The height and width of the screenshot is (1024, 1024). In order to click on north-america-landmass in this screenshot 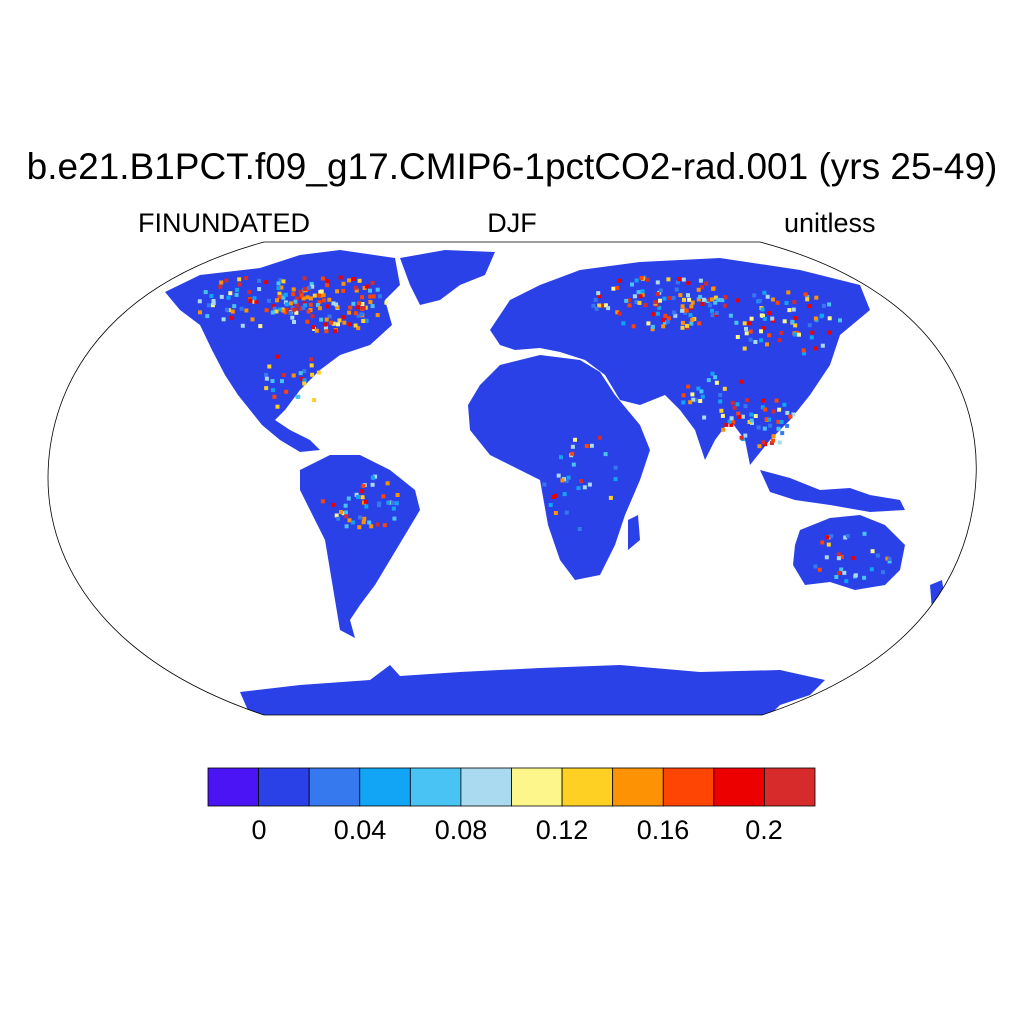, I will do `click(282, 351)`.